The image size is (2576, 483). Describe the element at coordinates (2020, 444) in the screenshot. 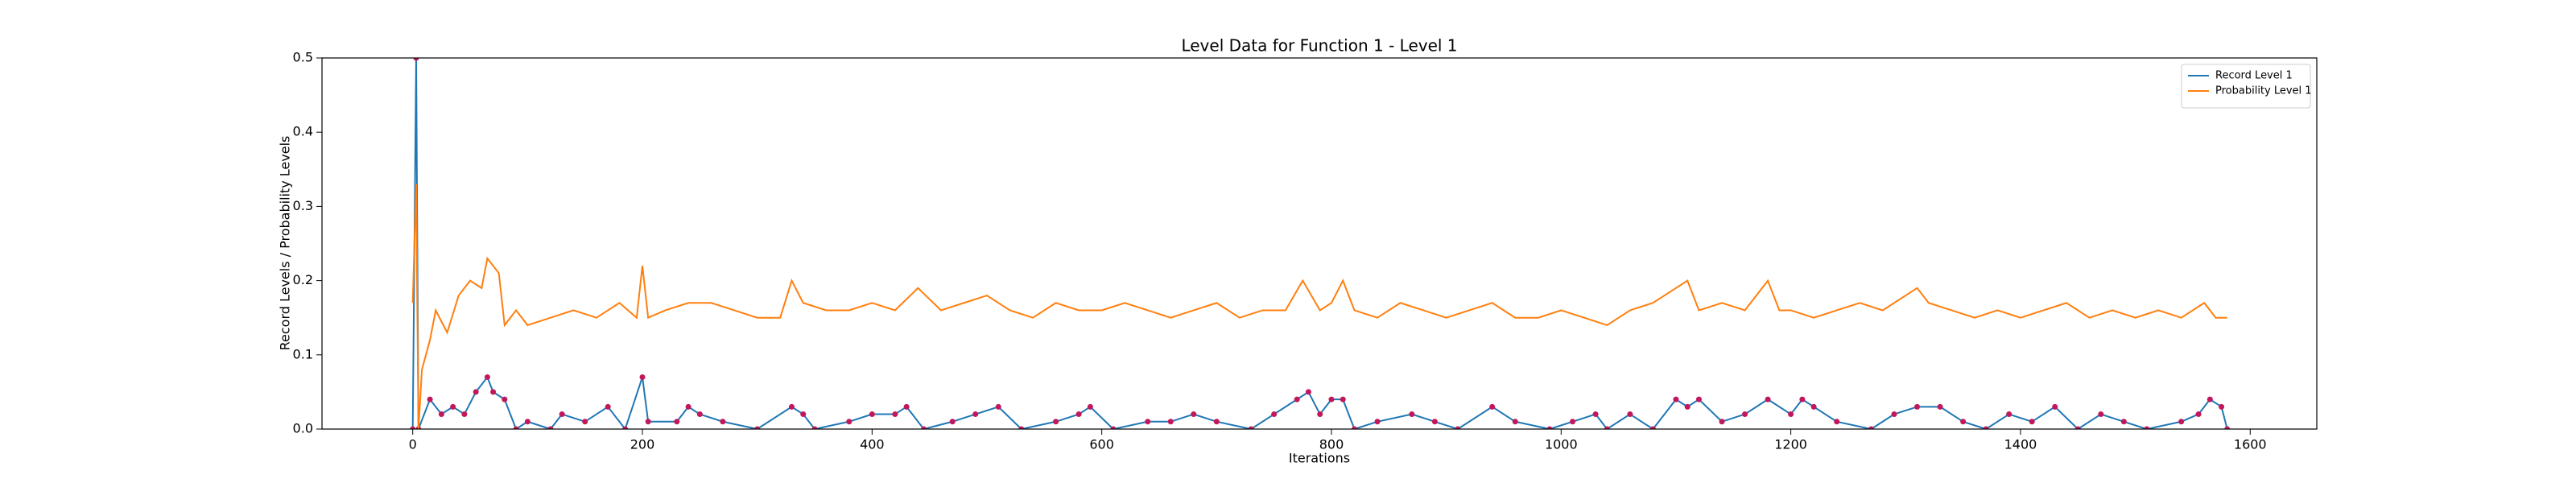

I see `x-tick-label: 1400` at that location.